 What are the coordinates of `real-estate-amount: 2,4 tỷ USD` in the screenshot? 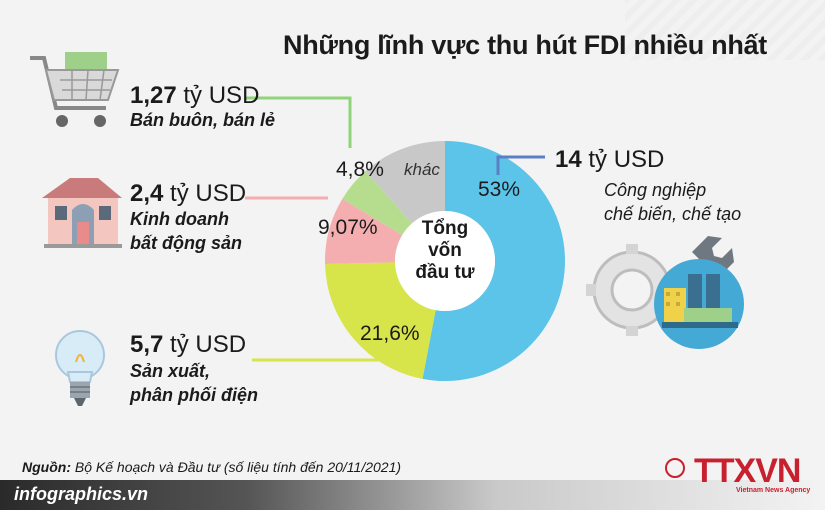 It's located at (188, 193).